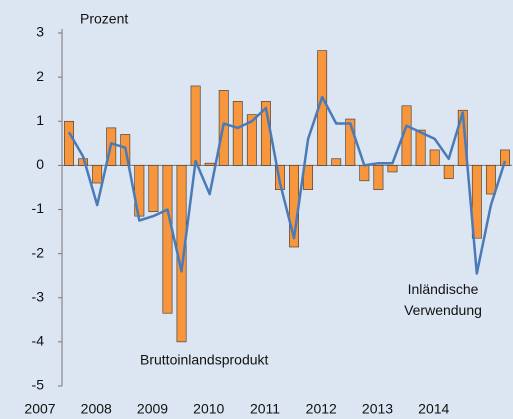 This screenshot has height=419, width=513. What do you see at coordinates (39, 409) in the screenshot?
I see `x-tick-label: 2007` at bounding box center [39, 409].